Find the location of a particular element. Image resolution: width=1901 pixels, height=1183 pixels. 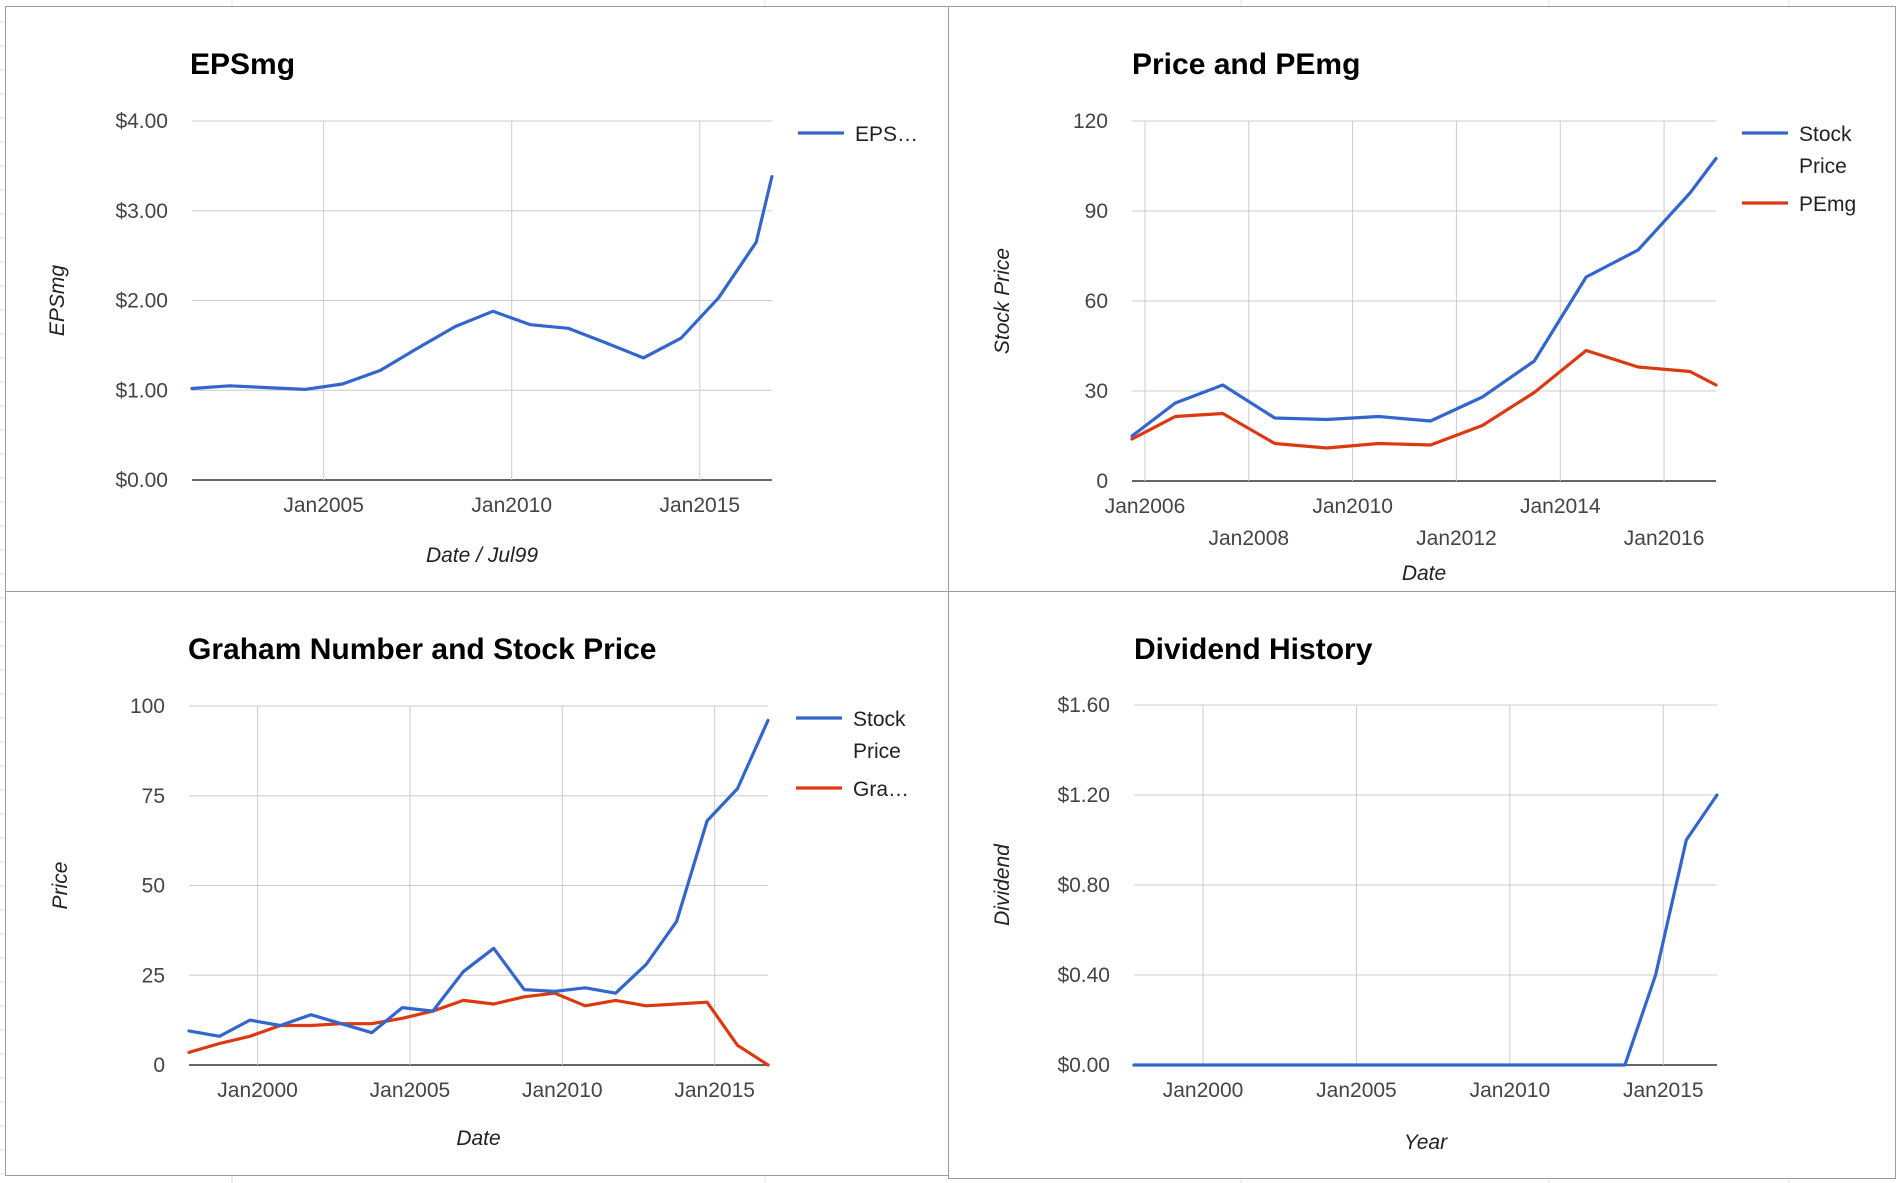

chart-title: EPSmg is located at coordinates (242, 64).